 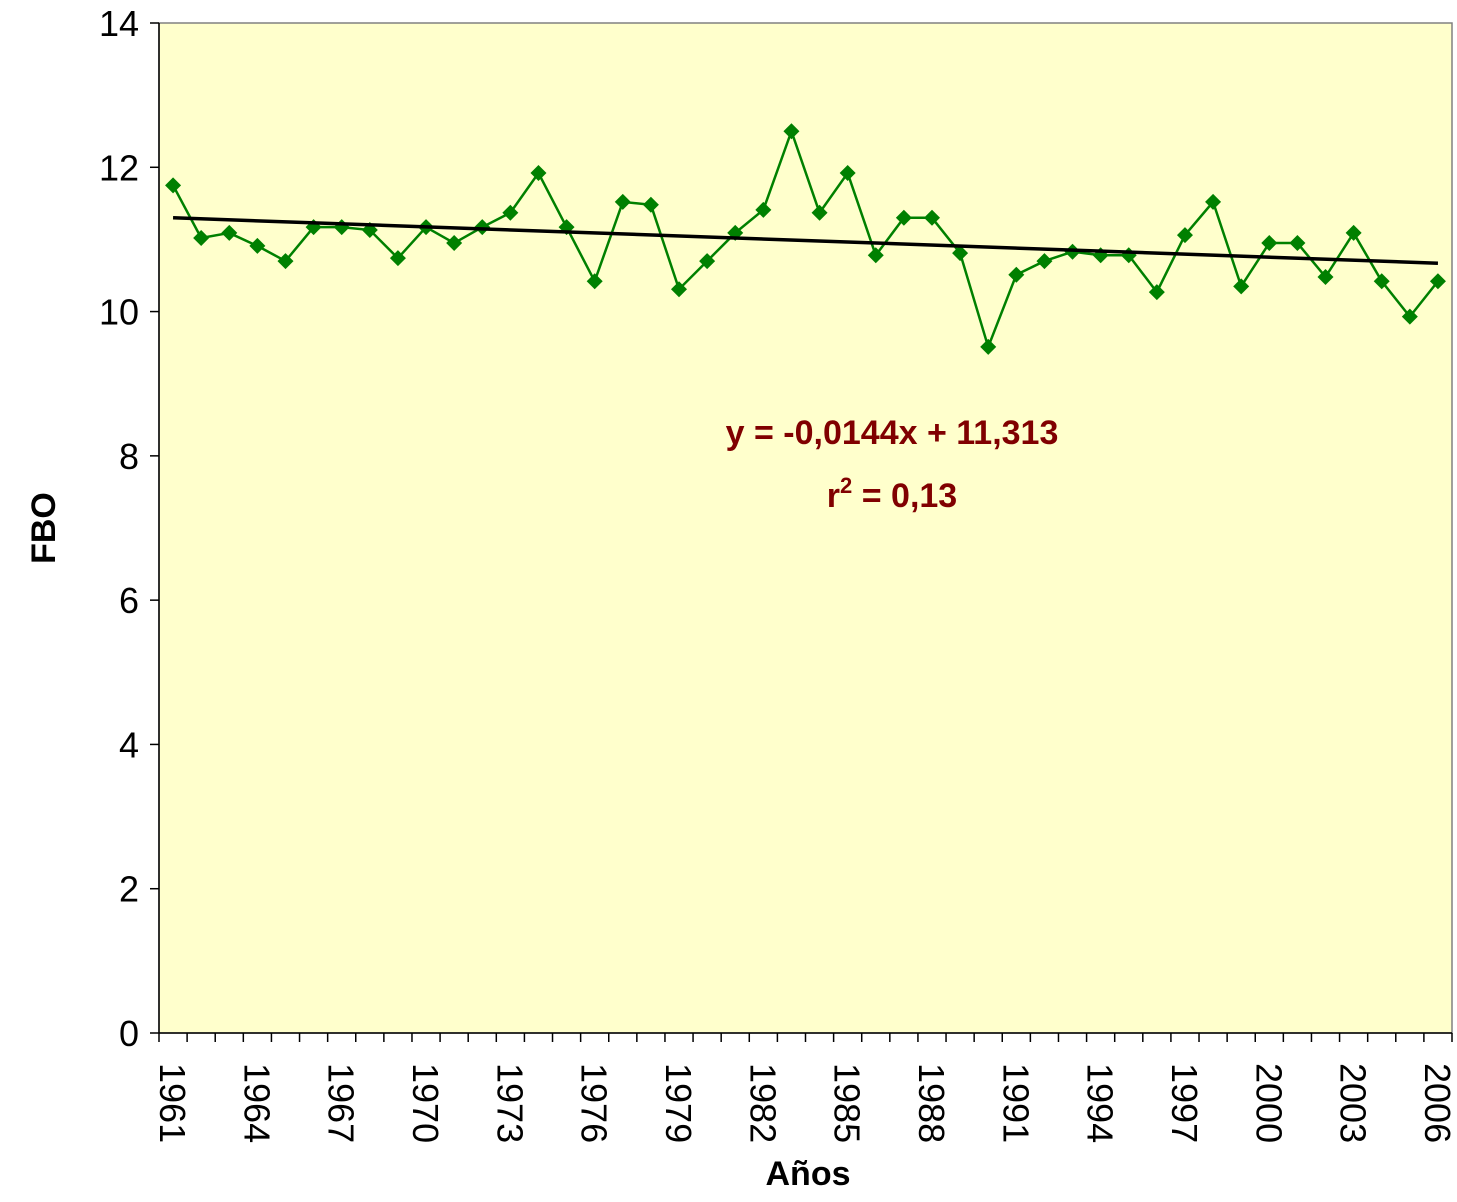 What do you see at coordinates (425, 1103) in the screenshot?
I see `x-tick-label: 1970` at bounding box center [425, 1103].